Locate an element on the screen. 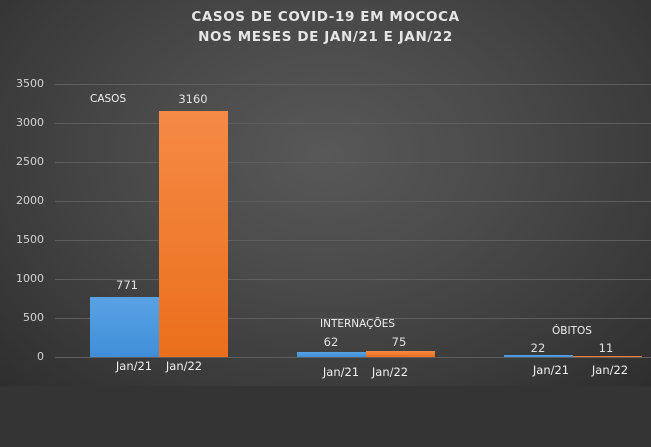 The image size is (651, 447). x-axis-line is located at coordinates (353, 357).